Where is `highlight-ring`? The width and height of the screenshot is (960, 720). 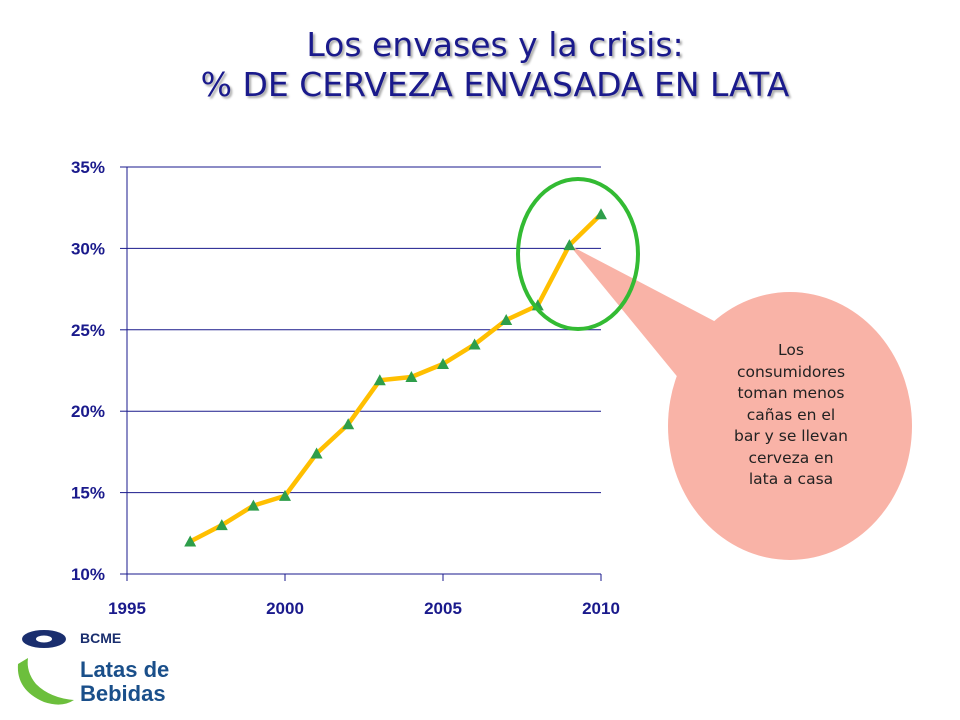 highlight-ring is located at coordinates (578, 254).